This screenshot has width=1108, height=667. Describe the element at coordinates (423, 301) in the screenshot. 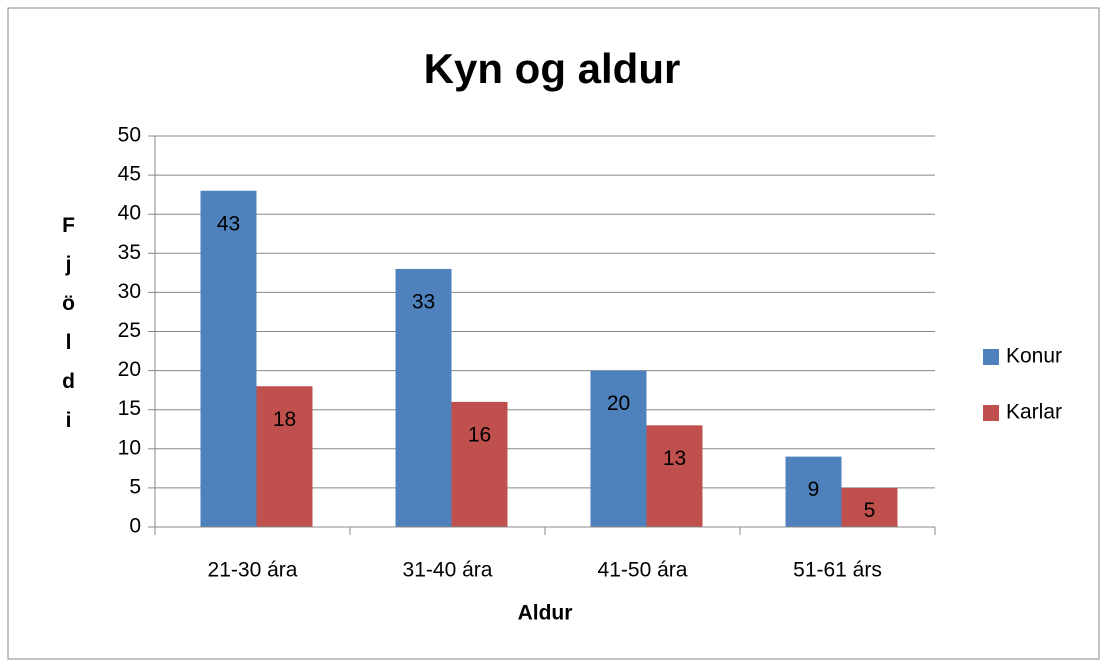

I see `data-label: 33` at that location.